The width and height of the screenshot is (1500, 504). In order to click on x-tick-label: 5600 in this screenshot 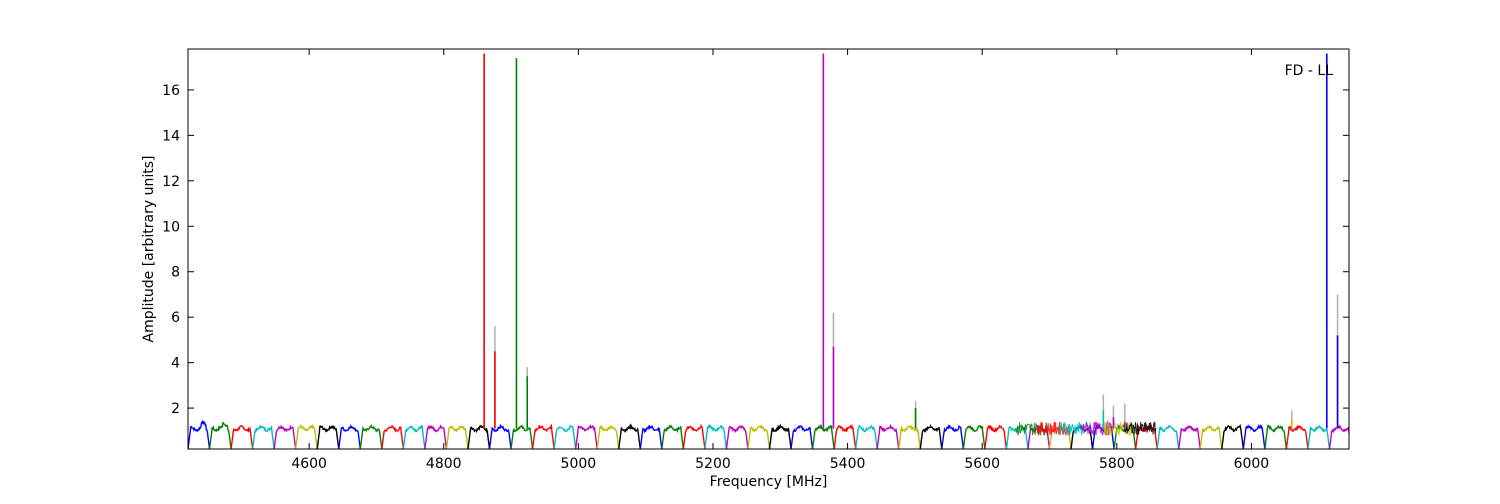, I will do `click(982, 464)`.